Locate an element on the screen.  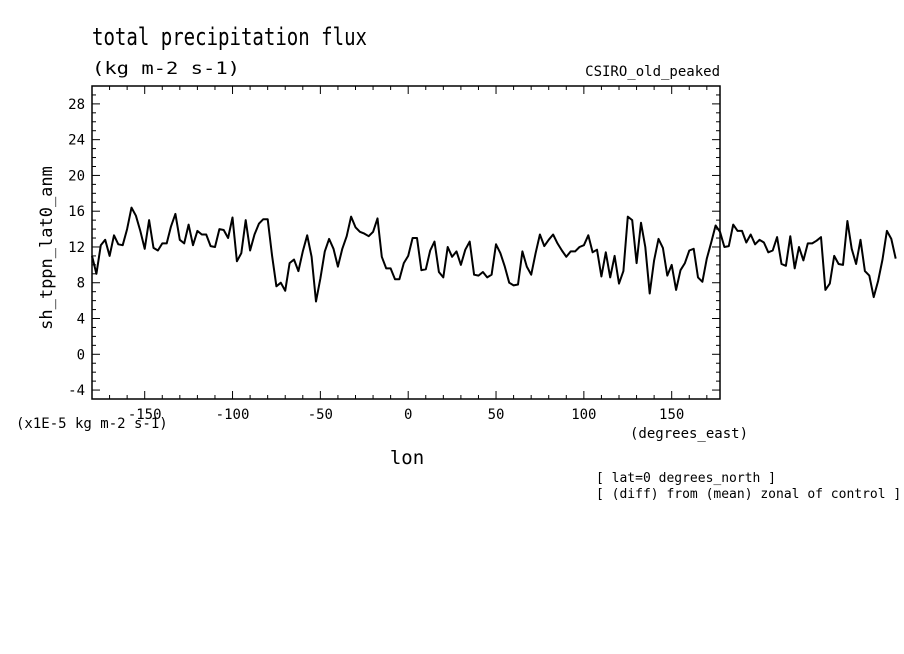
lat-note: [ lat=0 degrees_north ] is located at coordinates (686, 478).